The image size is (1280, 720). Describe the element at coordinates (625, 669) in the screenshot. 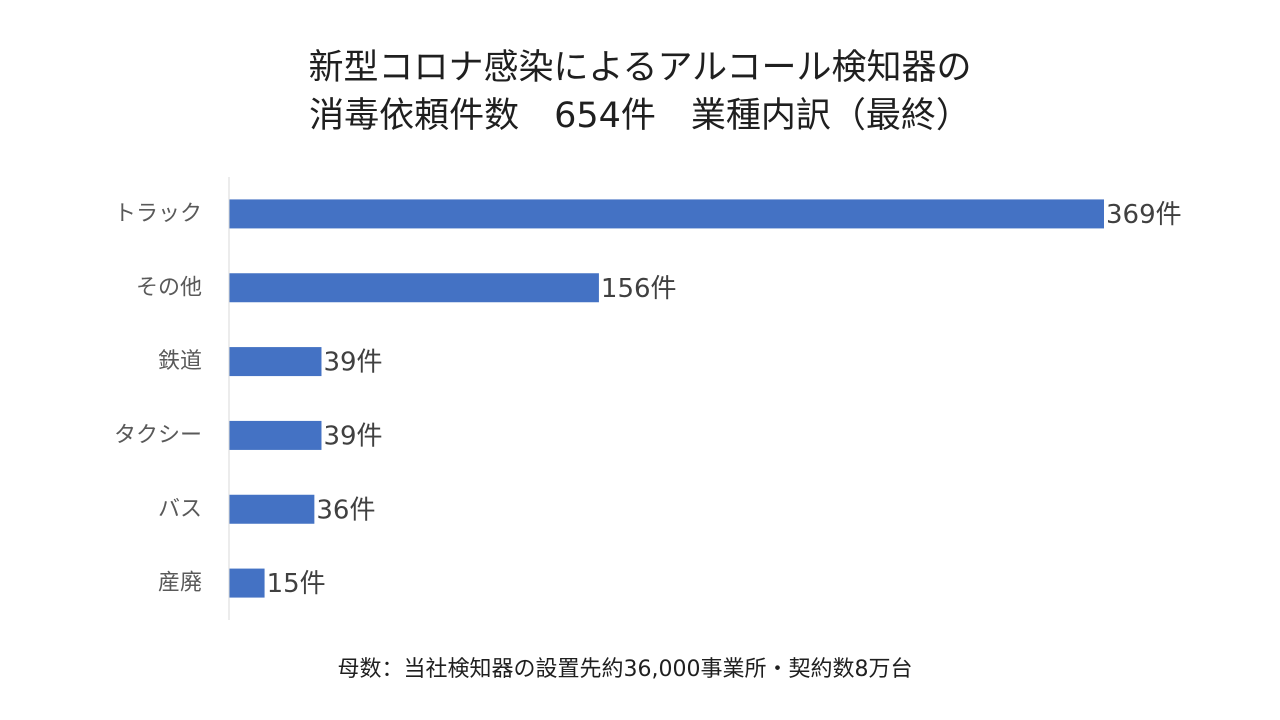

I see `footnote: 母数：当社検知器の設置先約36,000事業所・契約数8万台` at that location.